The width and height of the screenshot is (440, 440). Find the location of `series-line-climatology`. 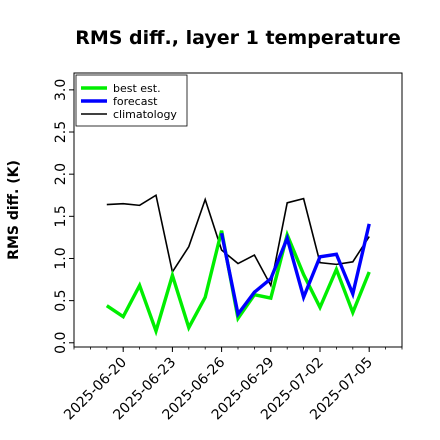

series-line-climatology is located at coordinates (238, 240).